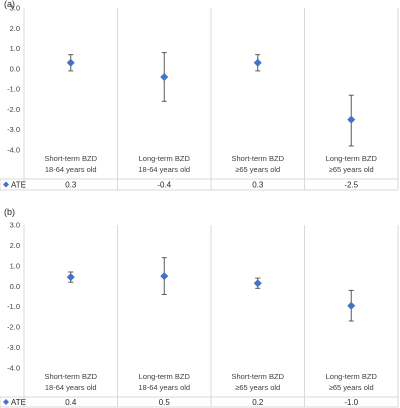 The height and width of the screenshot is (408, 400). What do you see at coordinates (71, 402) in the screenshot?
I see `data-table-value: 0.4` at bounding box center [71, 402].